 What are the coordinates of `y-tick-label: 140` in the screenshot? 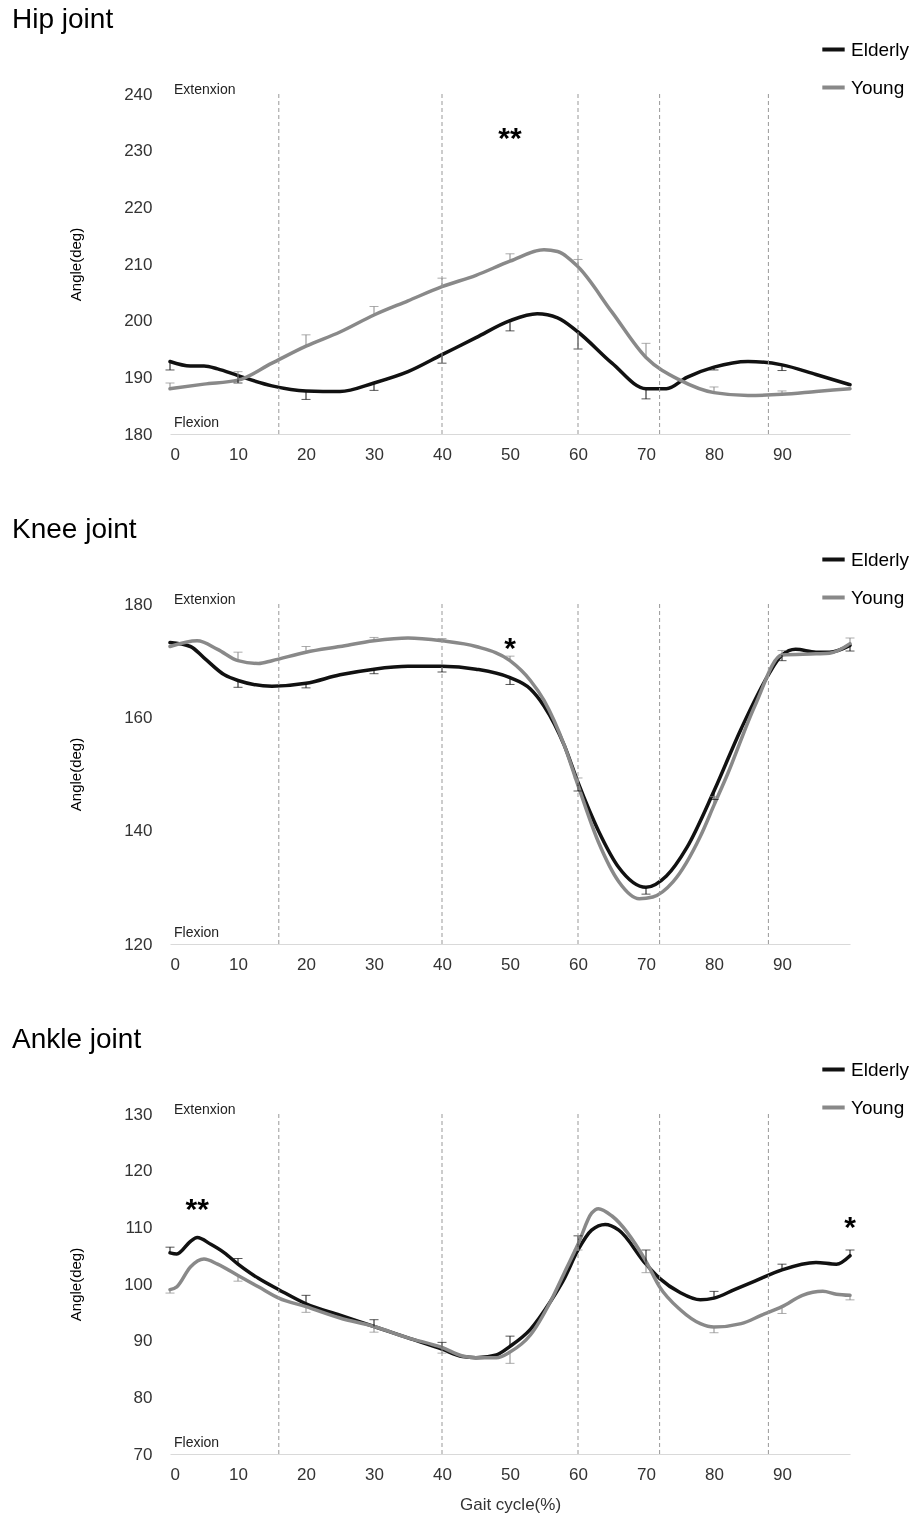 It's located at (138, 831).